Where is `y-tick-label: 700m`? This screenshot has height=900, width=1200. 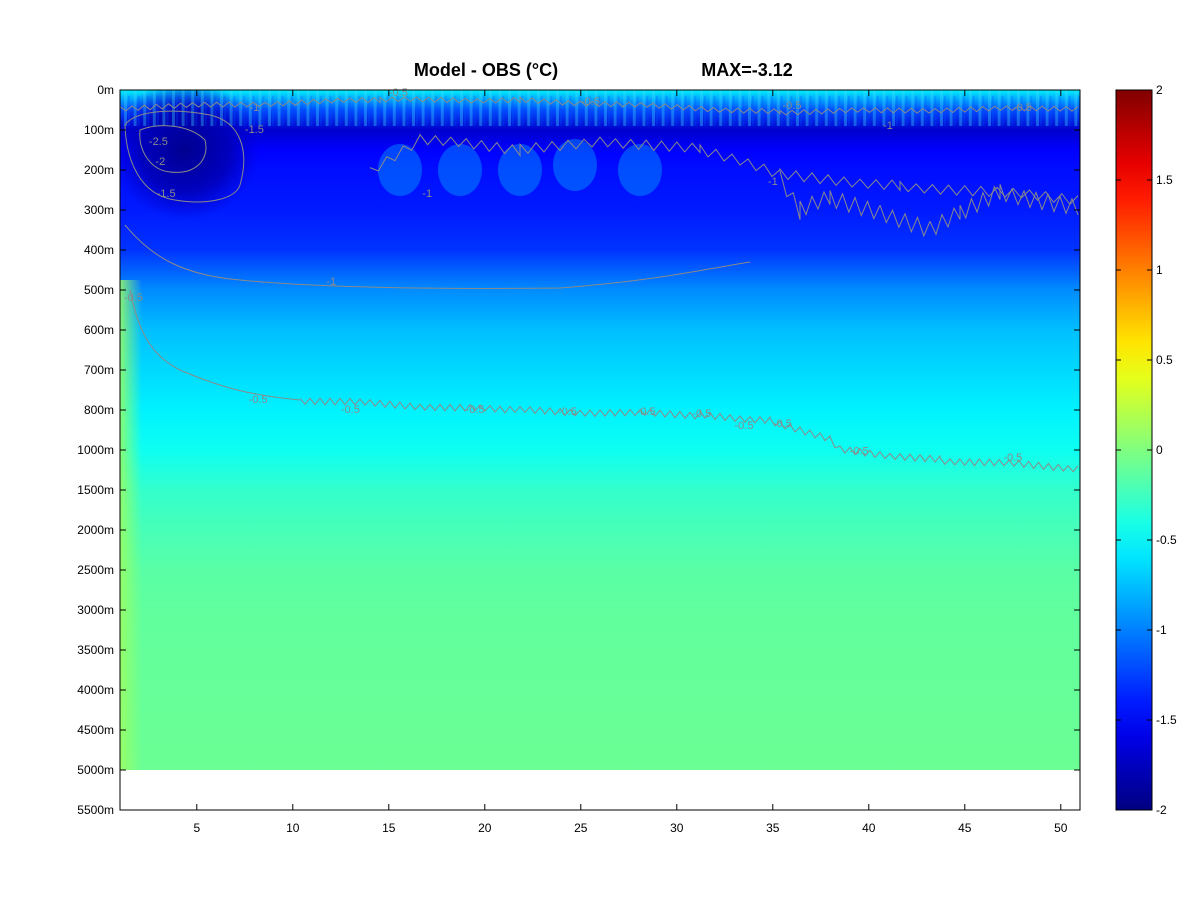 y-tick-label: 700m is located at coordinates (99, 370).